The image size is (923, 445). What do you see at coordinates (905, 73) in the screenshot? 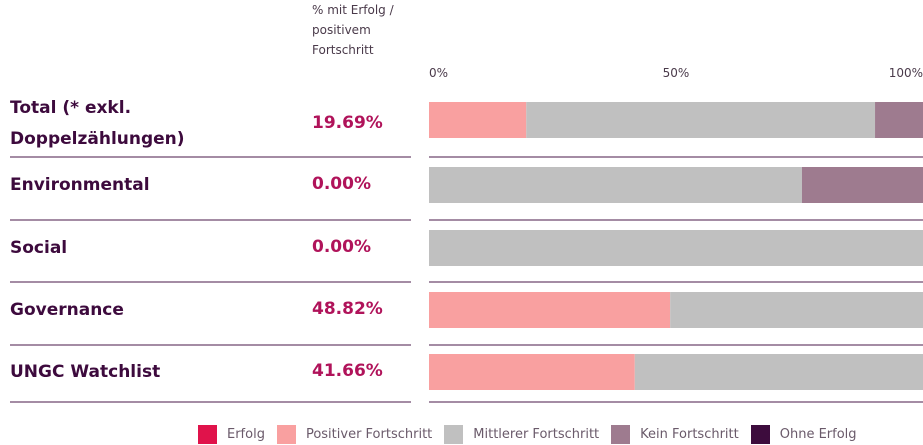
I see `x-tick-label: 100%` at bounding box center [905, 73].